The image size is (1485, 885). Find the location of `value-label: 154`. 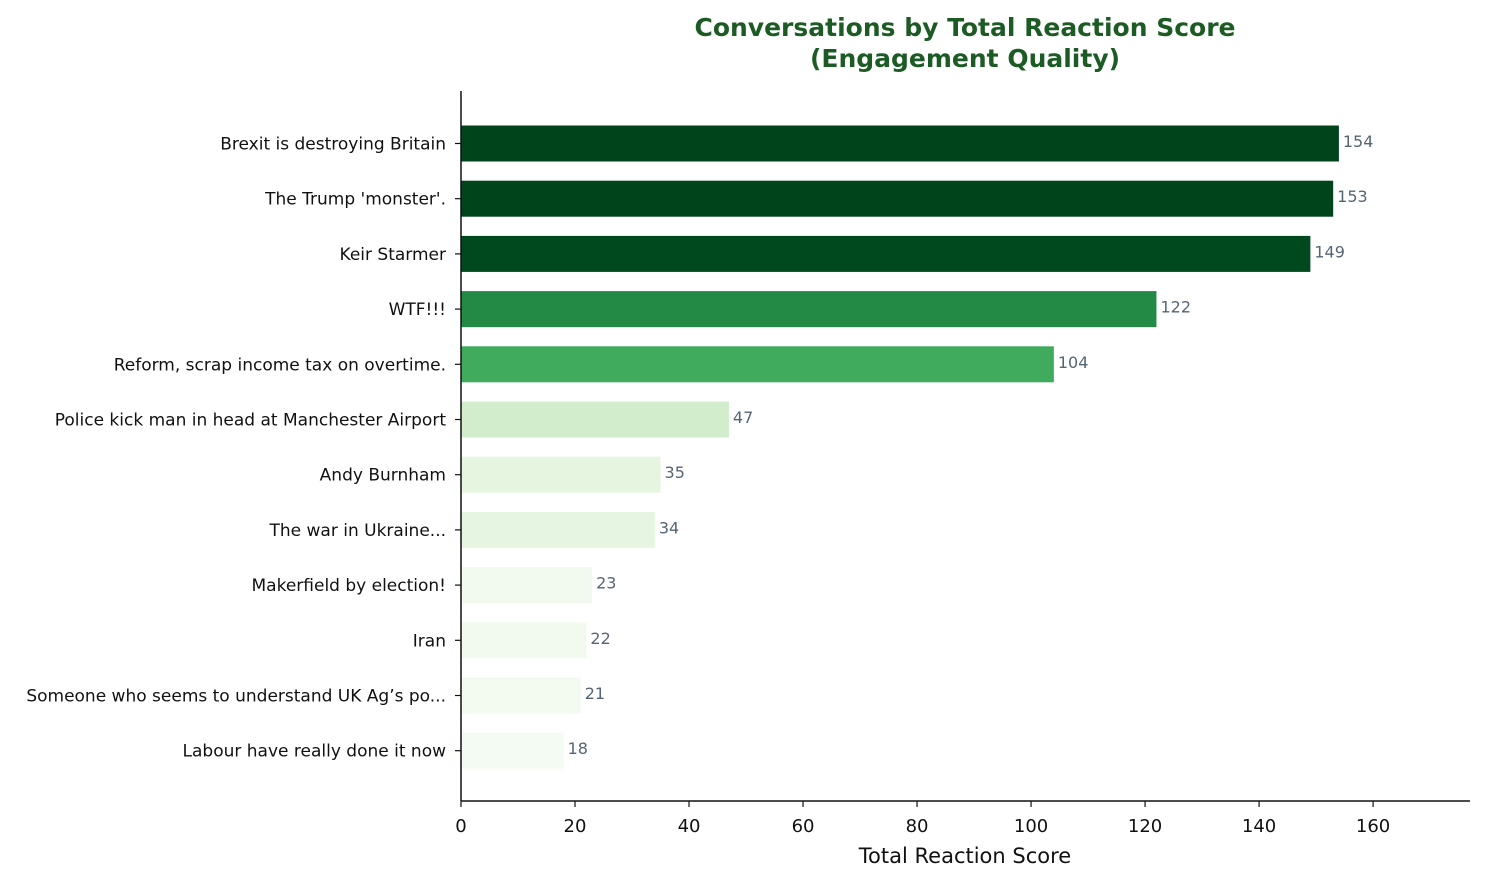

value-label: 154 is located at coordinates (1358, 141).